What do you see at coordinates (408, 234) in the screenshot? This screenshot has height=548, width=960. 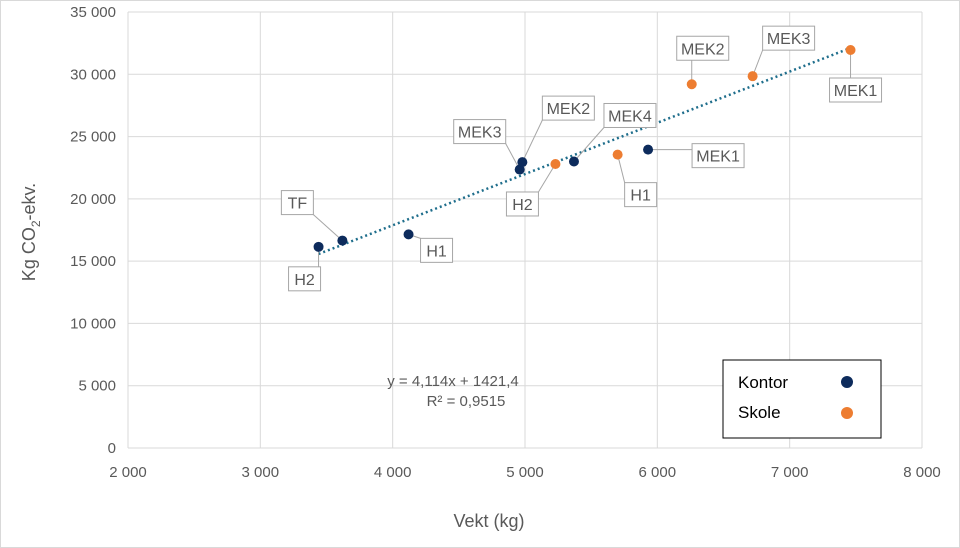 I see `data-point-kontor-h1` at bounding box center [408, 234].